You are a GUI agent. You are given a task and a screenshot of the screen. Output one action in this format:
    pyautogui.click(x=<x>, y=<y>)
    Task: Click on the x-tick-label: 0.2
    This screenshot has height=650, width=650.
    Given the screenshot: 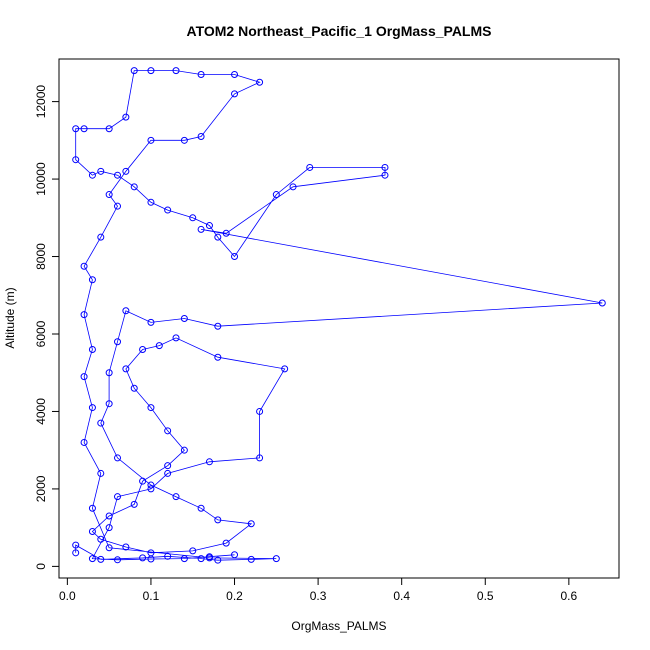 What is the action you would take?
    pyautogui.click(x=234, y=596)
    